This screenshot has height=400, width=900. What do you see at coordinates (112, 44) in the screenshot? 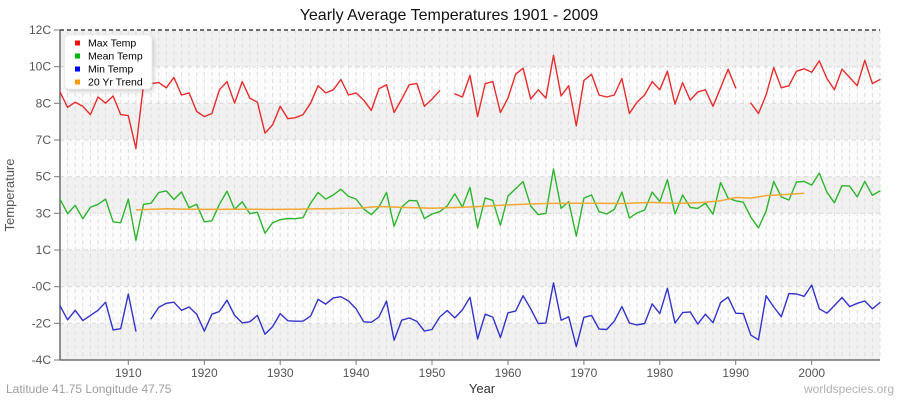
I see `svg-text: Max Temp` at bounding box center [112, 44].